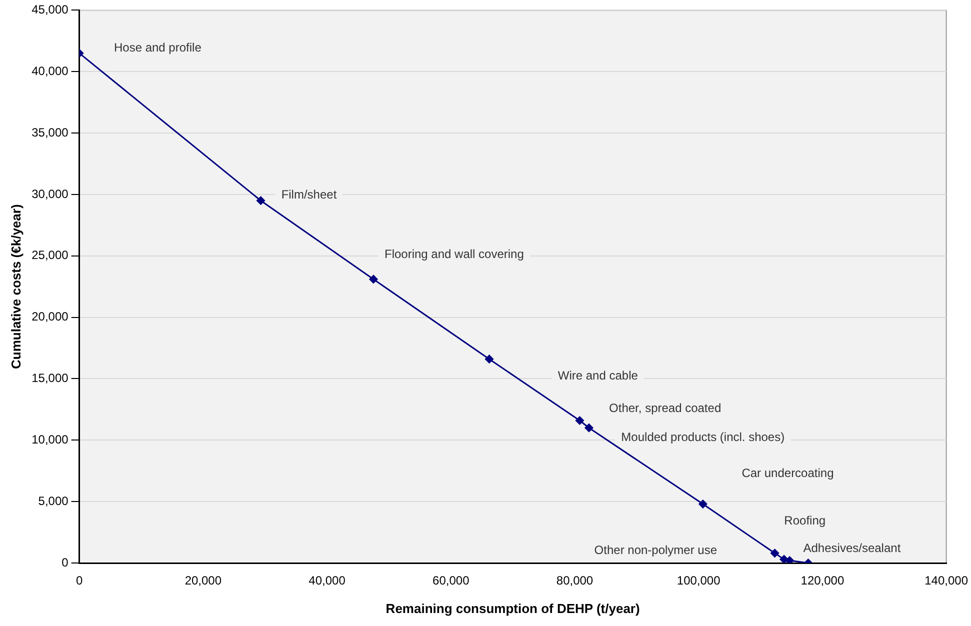  I want to click on y-tick-label: 25,000, so click(50, 255).